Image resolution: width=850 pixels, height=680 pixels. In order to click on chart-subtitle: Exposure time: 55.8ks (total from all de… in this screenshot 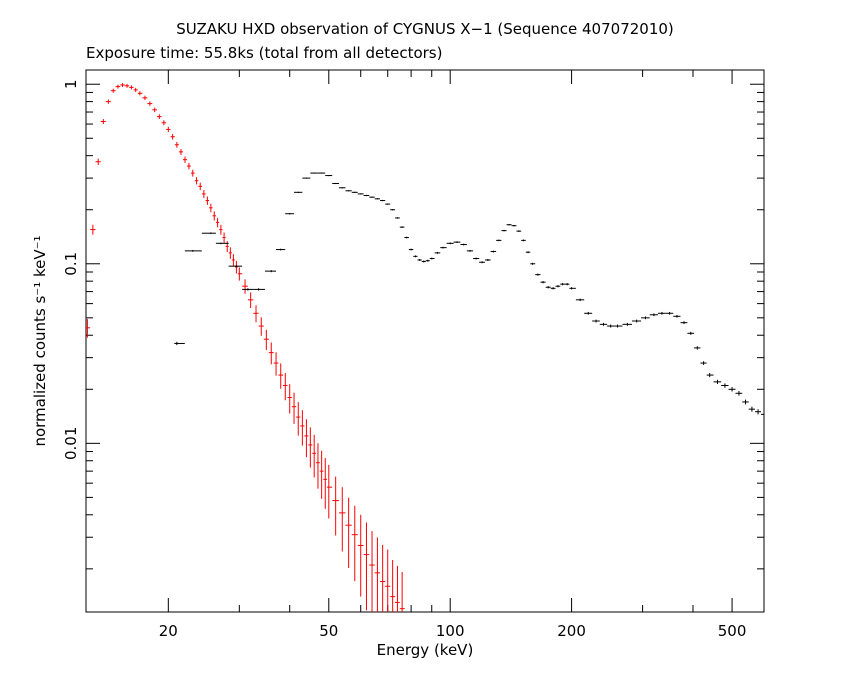, I will do `click(264, 53)`.